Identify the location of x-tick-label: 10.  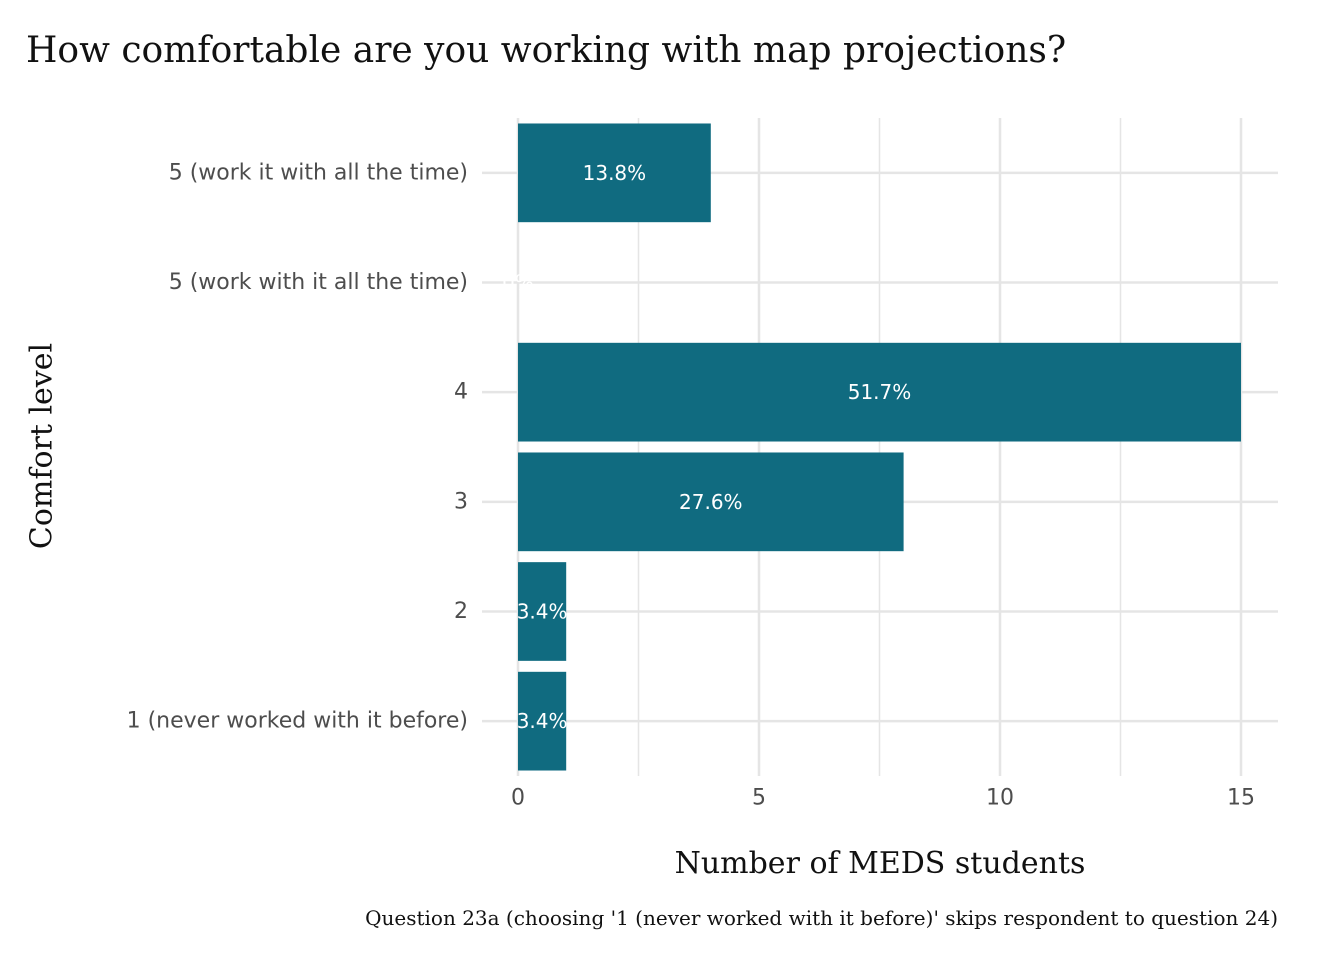
(1000, 798).